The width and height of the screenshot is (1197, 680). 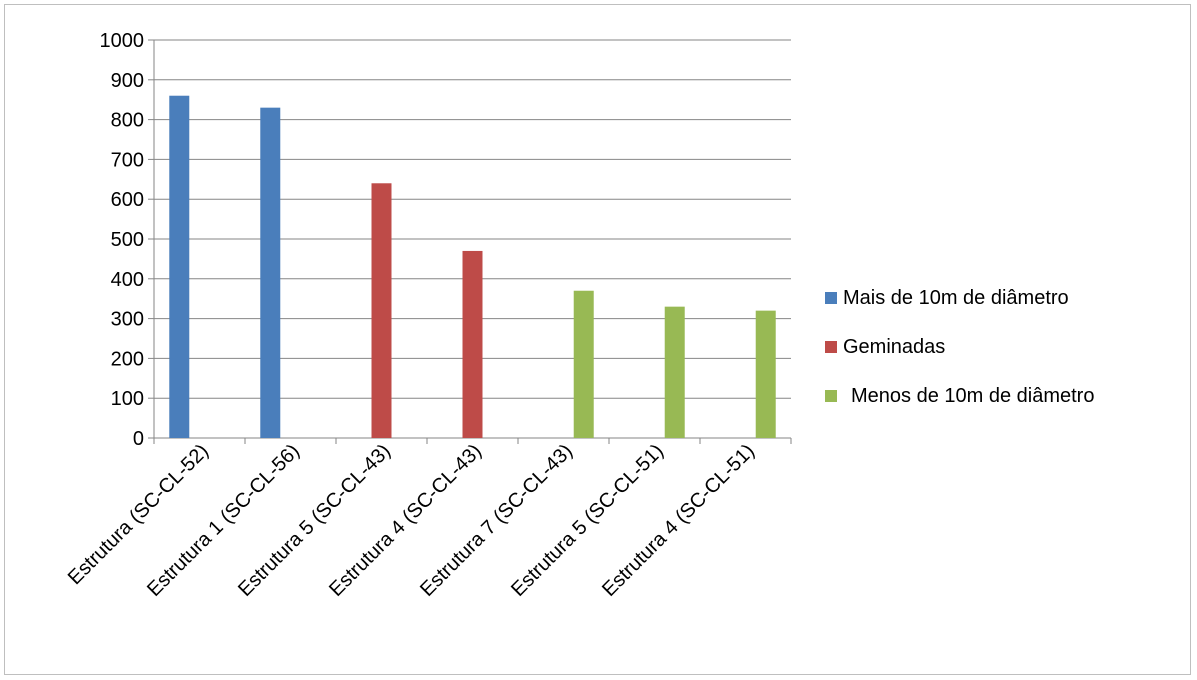 I want to click on x-tick-label: Estrutura 4 (SC-CL-43), so click(x=405, y=520).